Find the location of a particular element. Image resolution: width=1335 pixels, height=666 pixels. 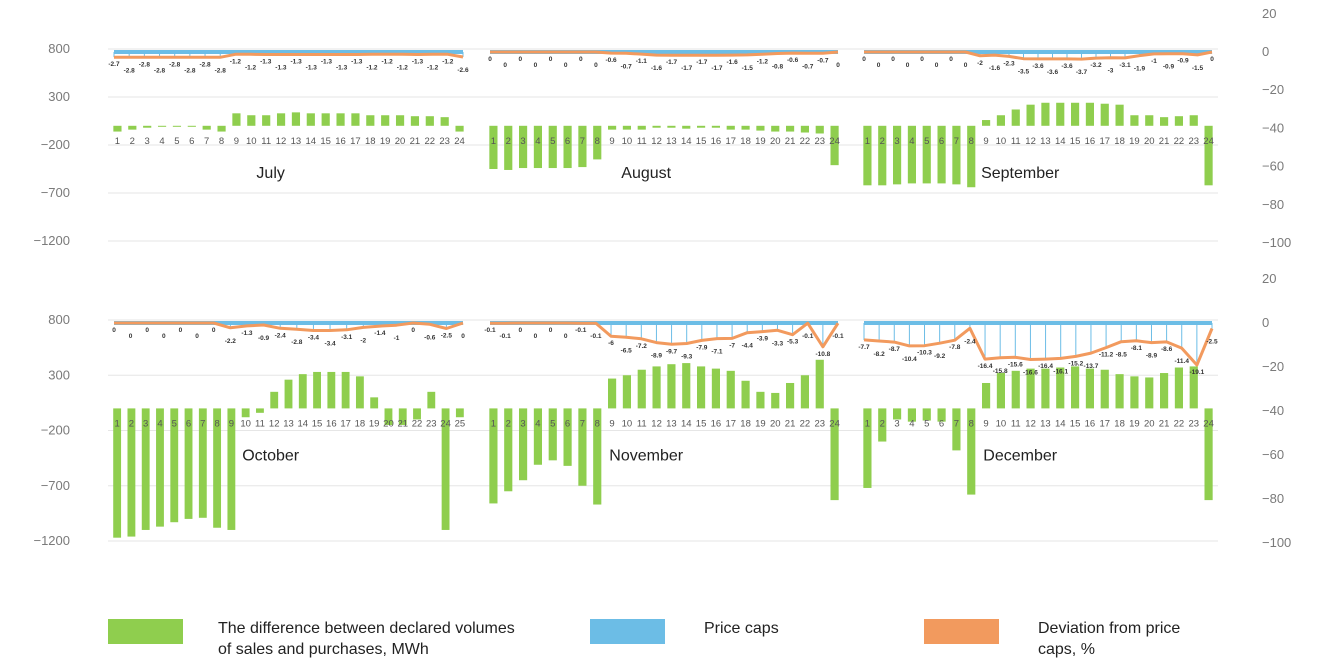

deviation-data-label: -13.7 is located at coordinates (1091, 366).